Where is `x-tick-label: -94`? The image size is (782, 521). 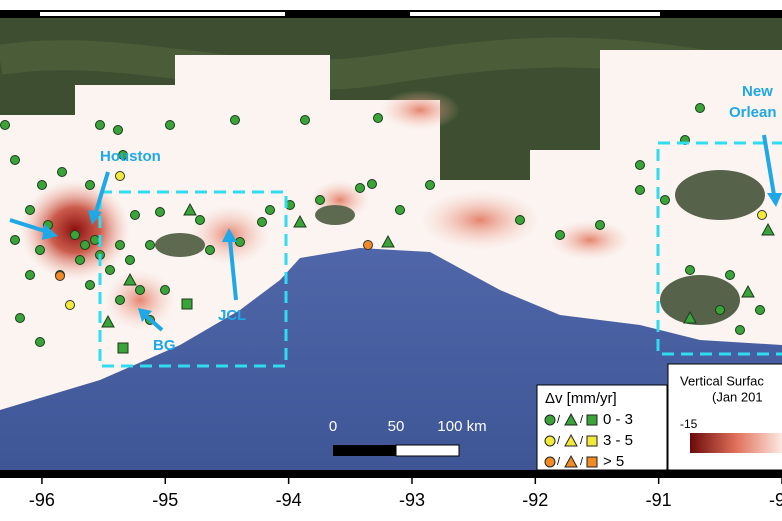
x-tick-label: -94 is located at coordinates (289, 500).